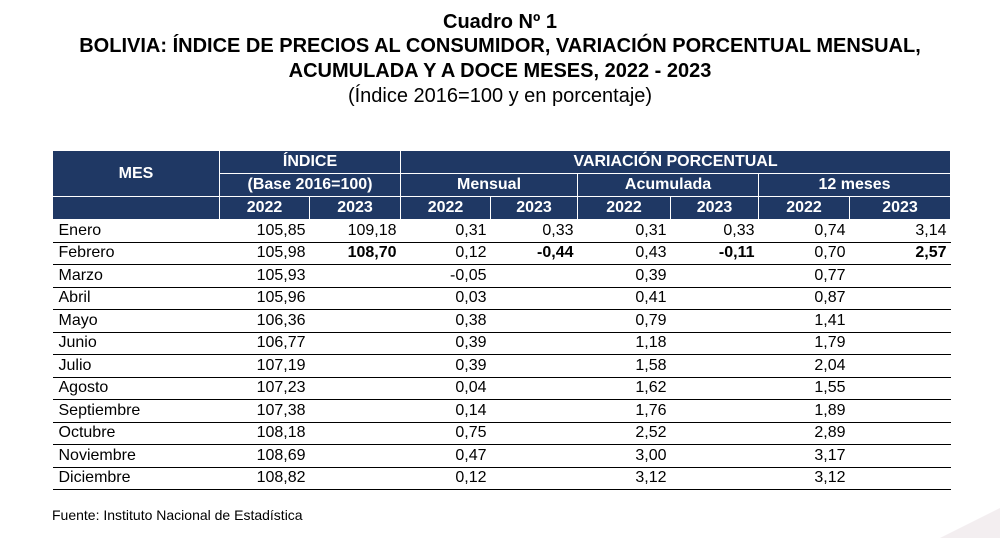 The image size is (1000, 538). I want to click on value-cell: 3,00, so click(624, 456).